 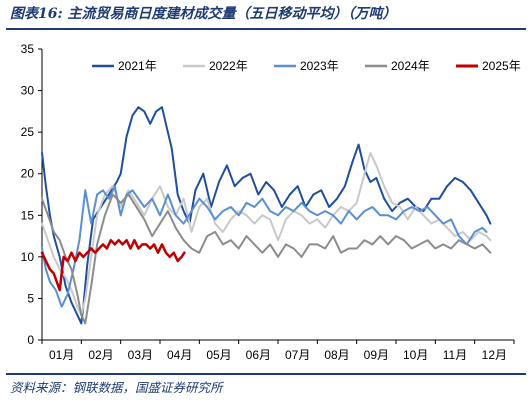 What do you see at coordinates (501, 66) in the screenshot?
I see `legend-label-4: 2025年` at bounding box center [501, 66].